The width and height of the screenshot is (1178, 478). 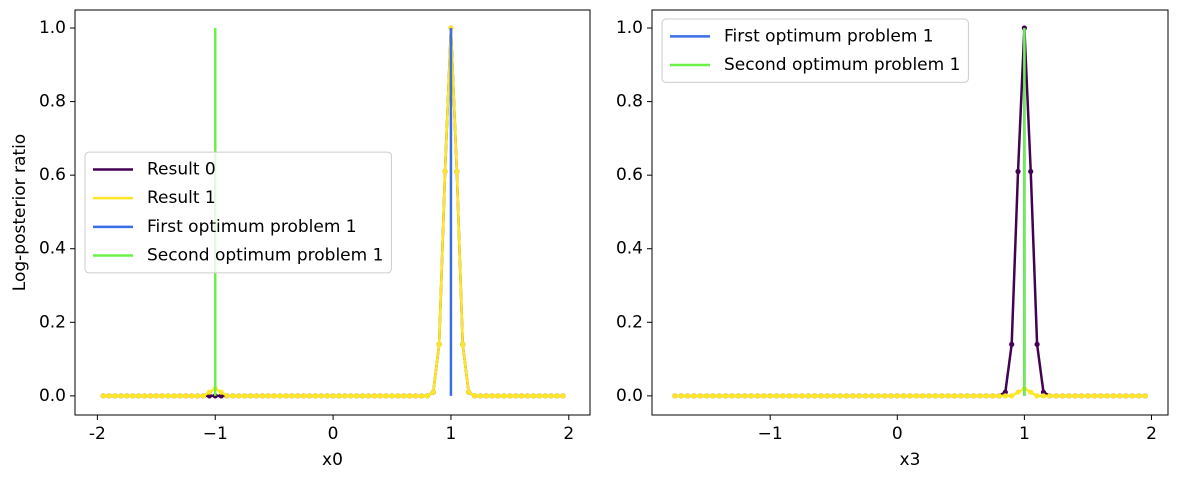 What do you see at coordinates (52, 249) in the screenshot?
I see `y-tick-label: 0.4` at bounding box center [52, 249].